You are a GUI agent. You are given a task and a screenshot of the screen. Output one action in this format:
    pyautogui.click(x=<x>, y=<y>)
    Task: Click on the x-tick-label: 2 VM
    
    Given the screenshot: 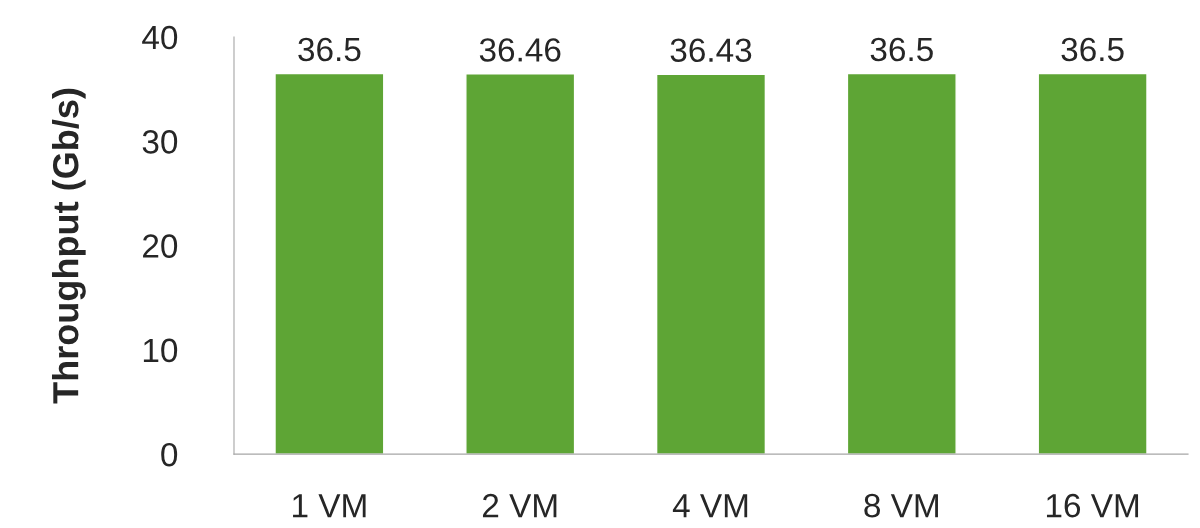 What is the action you would take?
    pyautogui.click(x=519, y=505)
    